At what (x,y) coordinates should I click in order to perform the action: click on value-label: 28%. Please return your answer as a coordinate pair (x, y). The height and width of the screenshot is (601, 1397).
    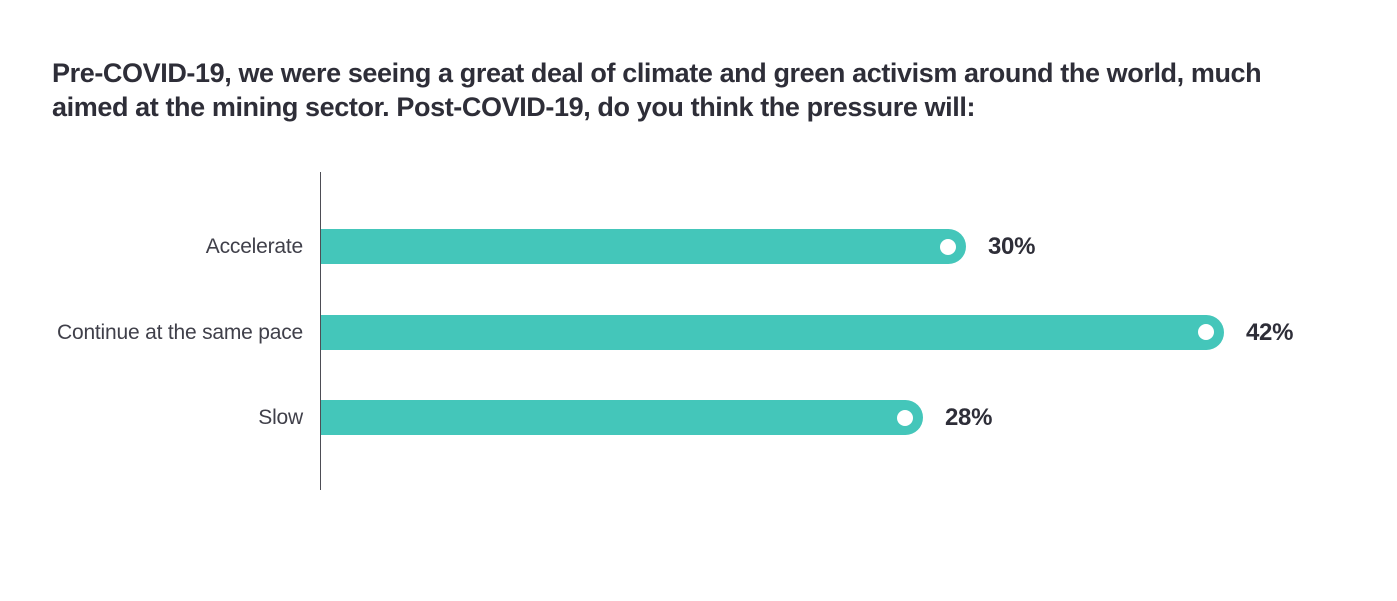
    Looking at the image, I should click on (969, 417).